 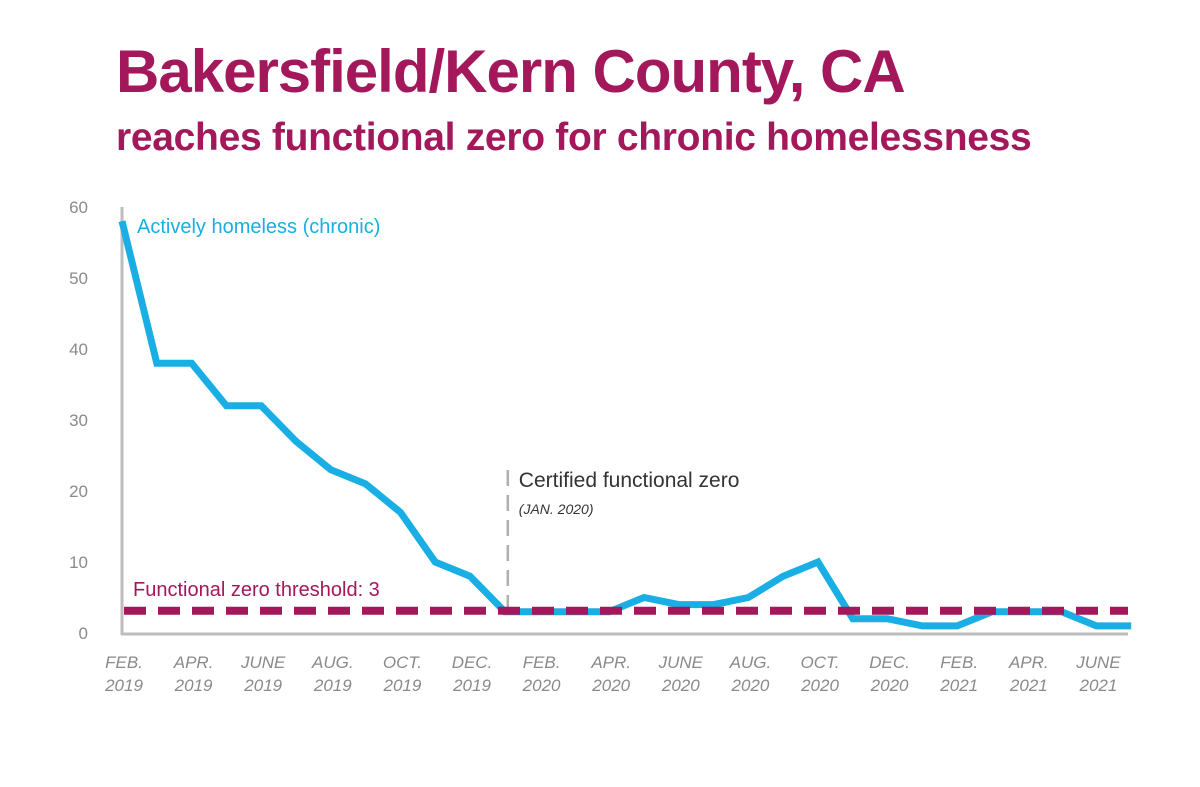 I want to click on y-tick-label: 60, so click(x=78, y=207).